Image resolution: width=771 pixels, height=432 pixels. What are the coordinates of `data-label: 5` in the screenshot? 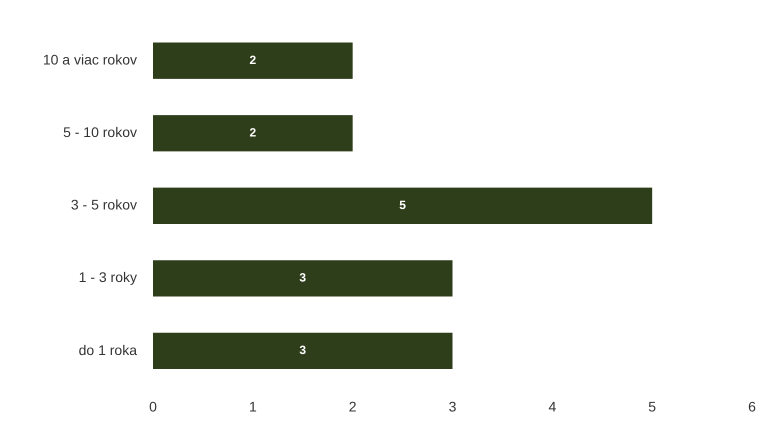 It's located at (402, 205).